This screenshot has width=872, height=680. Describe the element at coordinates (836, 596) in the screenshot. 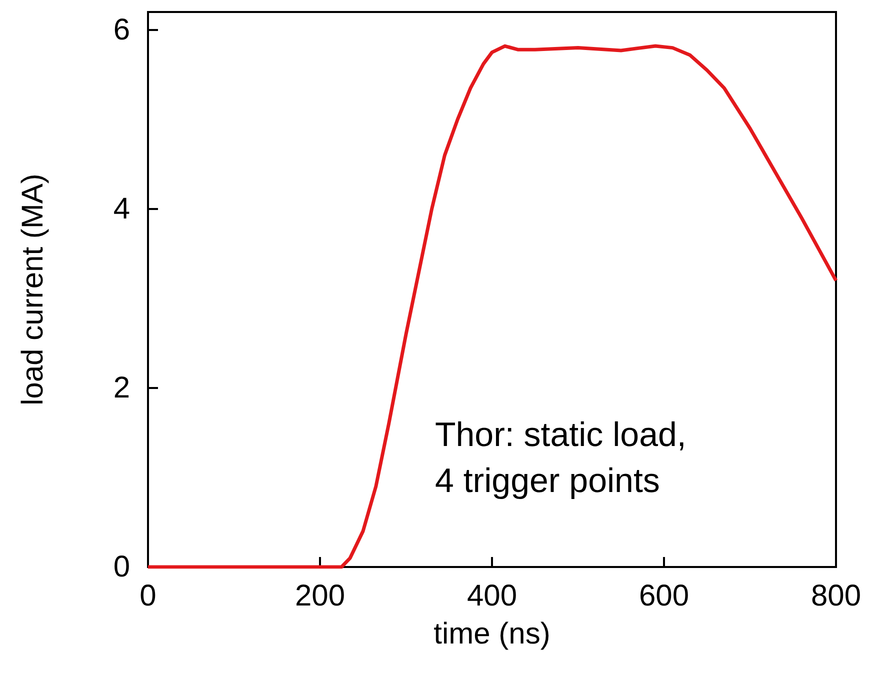

I see `x-tick-label: 800` at that location.